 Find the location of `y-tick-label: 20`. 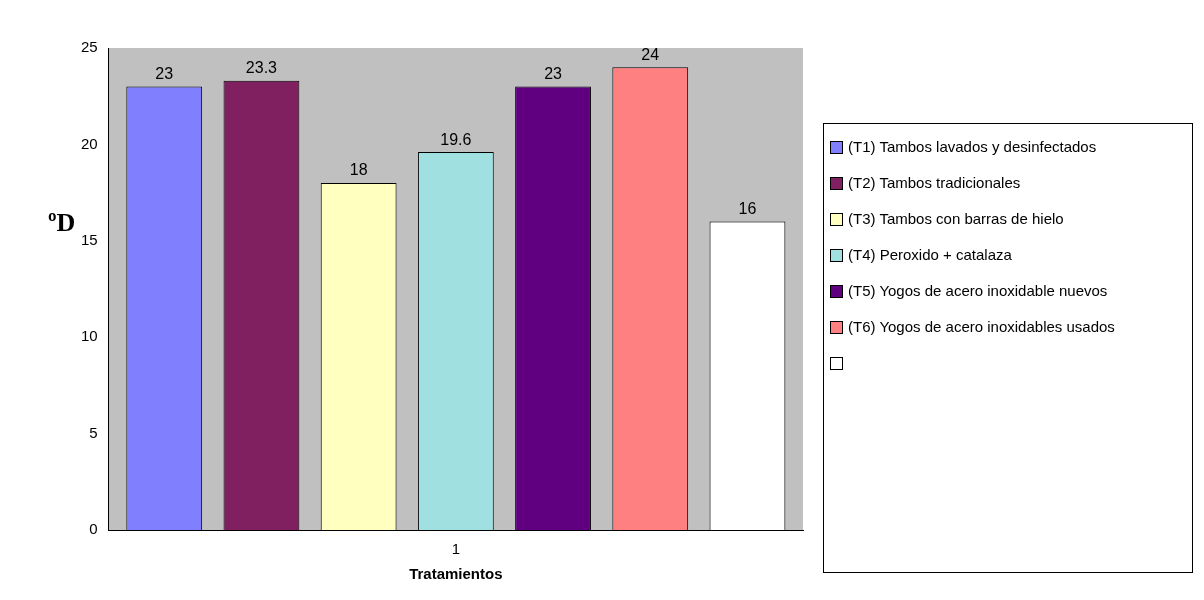

y-tick-label: 20 is located at coordinates (89, 143).